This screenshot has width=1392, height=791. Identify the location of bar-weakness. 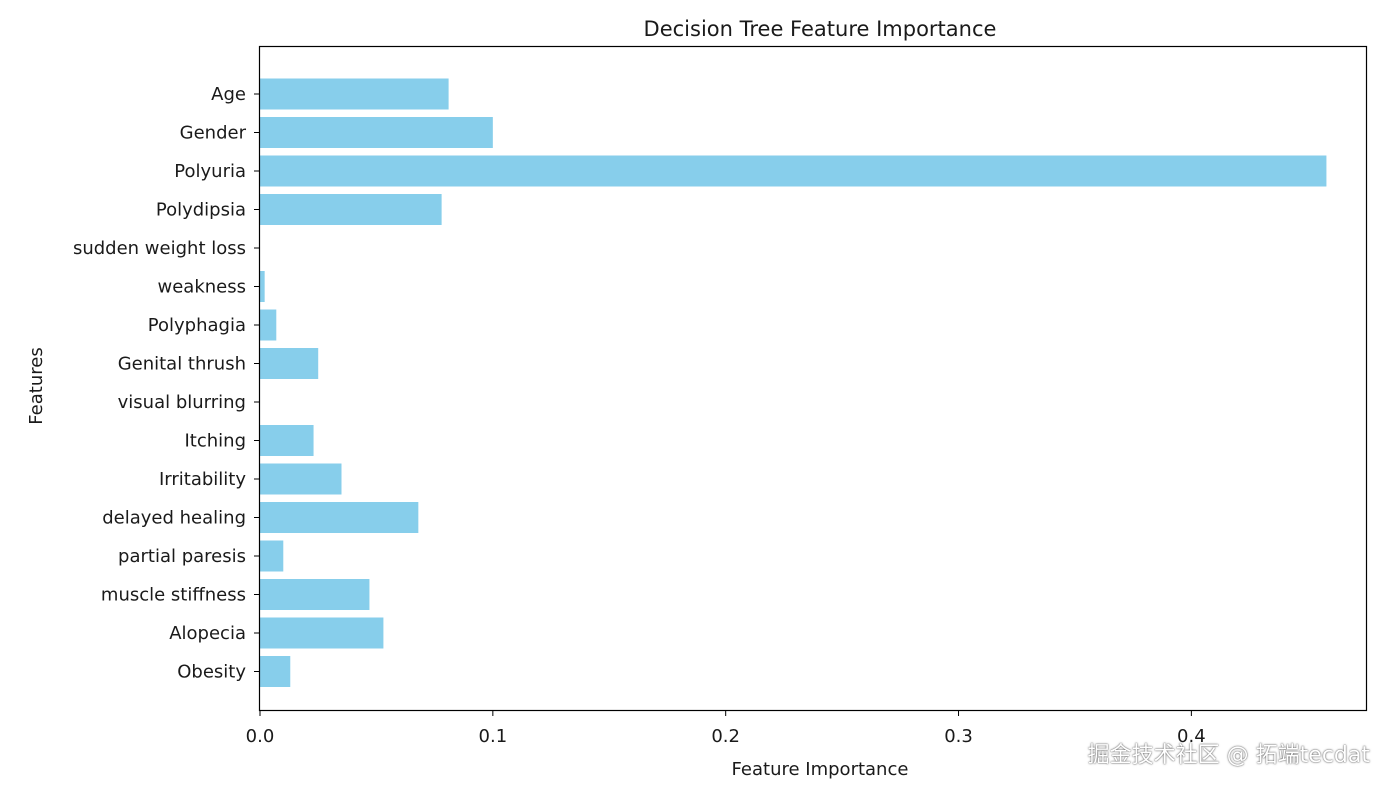
(262, 286).